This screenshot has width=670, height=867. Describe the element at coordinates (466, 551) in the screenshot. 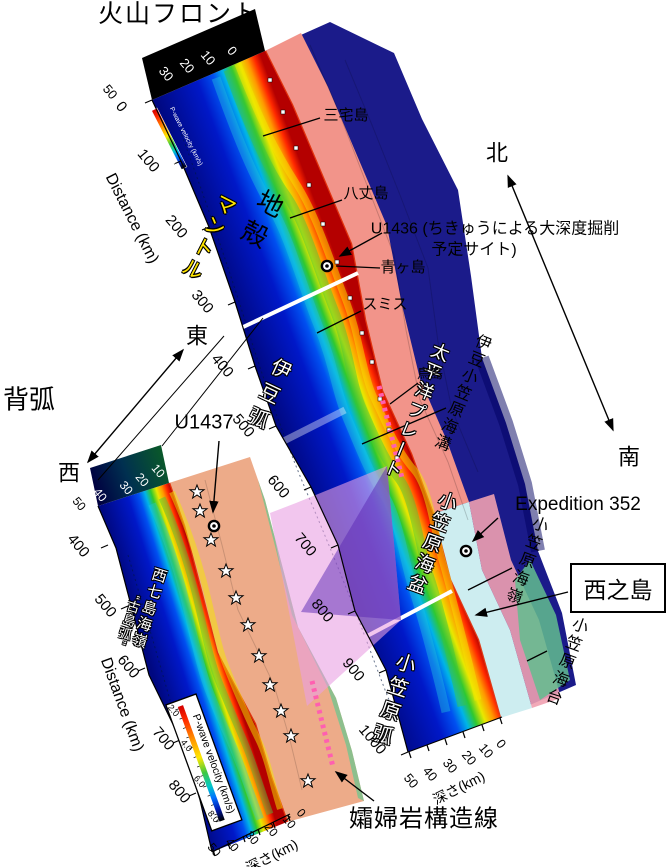

I see `site-marker-expedition352` at that location.